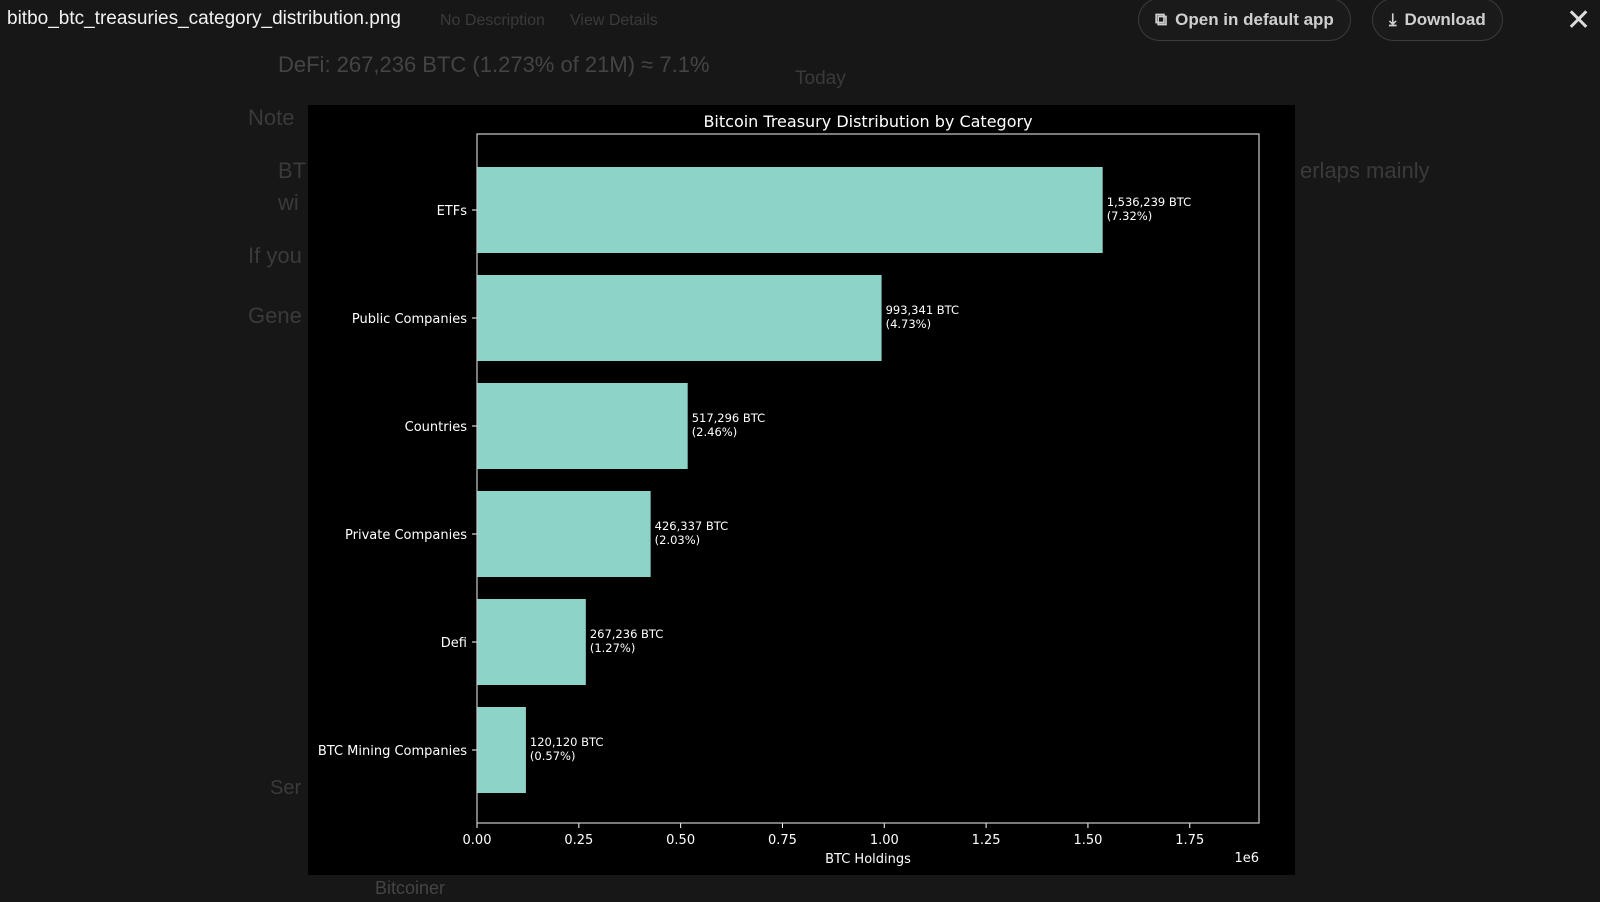 This screenshot has height=902, width=1600. Describe the element at coordinates (436, 427) in the screenshot. I see `y-tick-label: Countries` at that location.